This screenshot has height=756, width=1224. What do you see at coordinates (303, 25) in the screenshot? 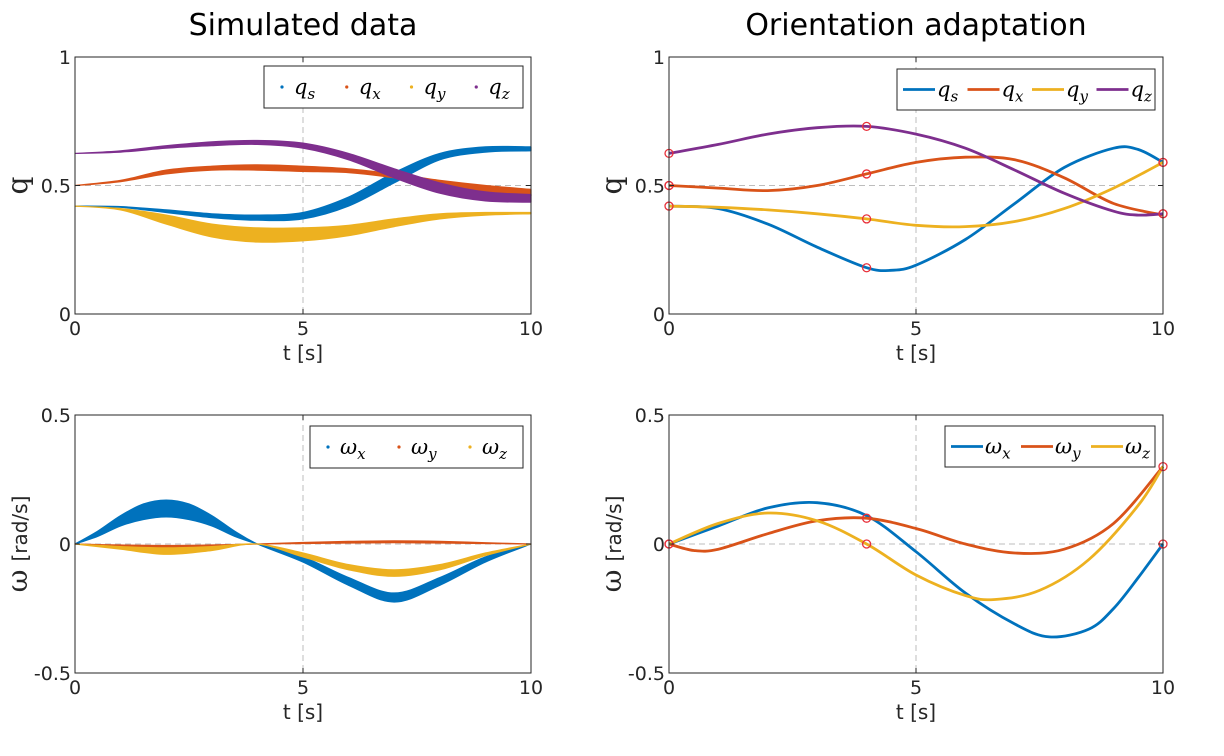
I see `column-title-left: Simulated data` at bounding box center [303, 25].